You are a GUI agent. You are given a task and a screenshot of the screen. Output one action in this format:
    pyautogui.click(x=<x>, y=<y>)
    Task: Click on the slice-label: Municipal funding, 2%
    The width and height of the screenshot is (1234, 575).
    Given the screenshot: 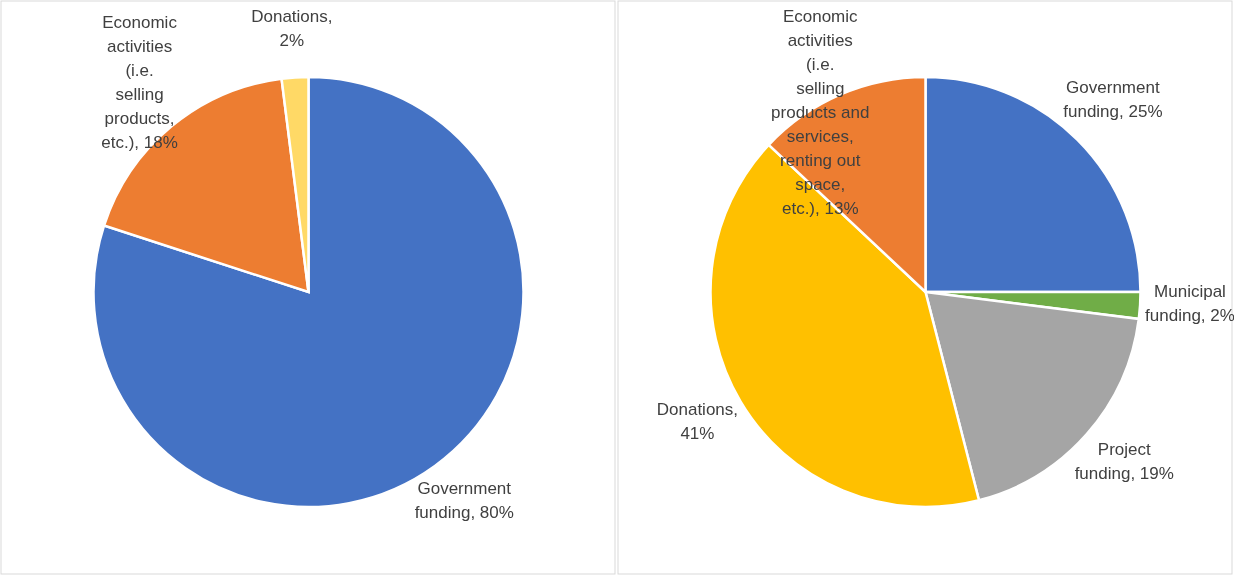 What is the action you would take?
    pyautogui.click(x=1189, y=303)
    